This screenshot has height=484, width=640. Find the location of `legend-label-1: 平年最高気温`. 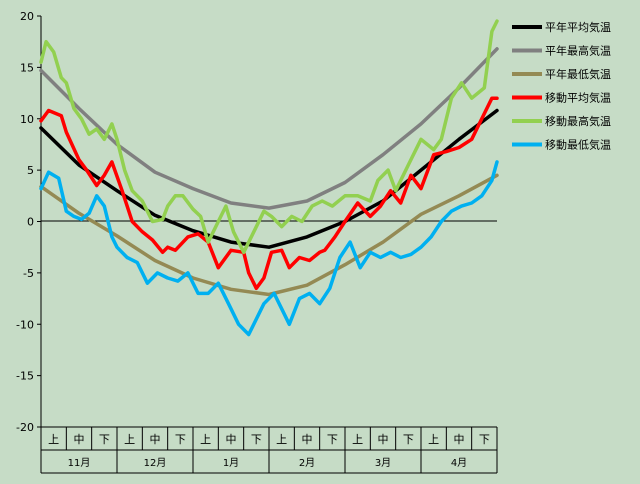

legend-label-1: 平年最高気温 is located at coordinates (578, 51).